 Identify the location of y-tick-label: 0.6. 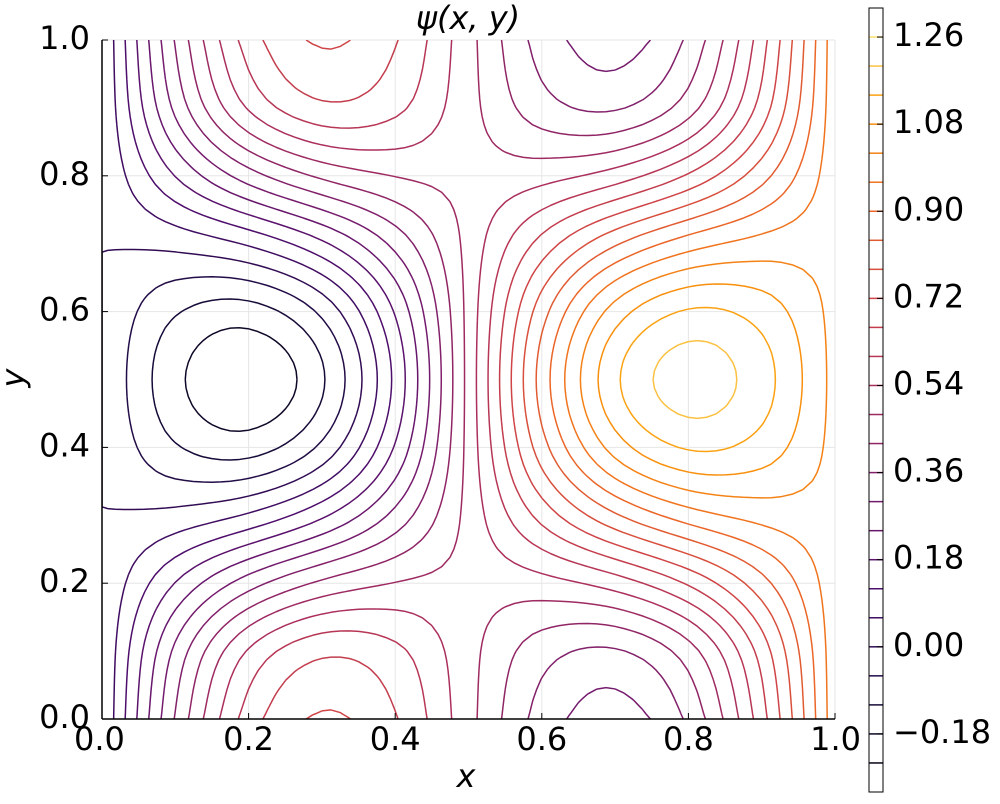
(64, 310).